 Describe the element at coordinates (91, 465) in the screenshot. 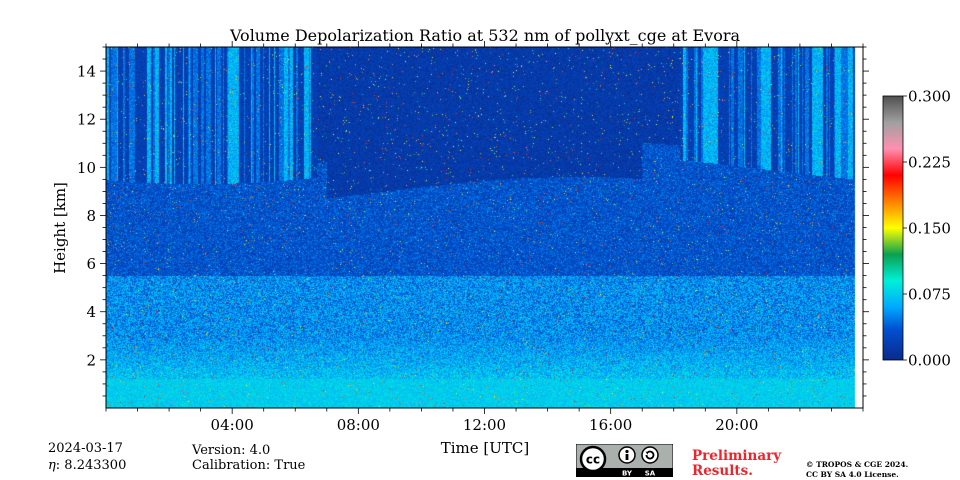

I see `eta-value: : 8.243300` at that location.